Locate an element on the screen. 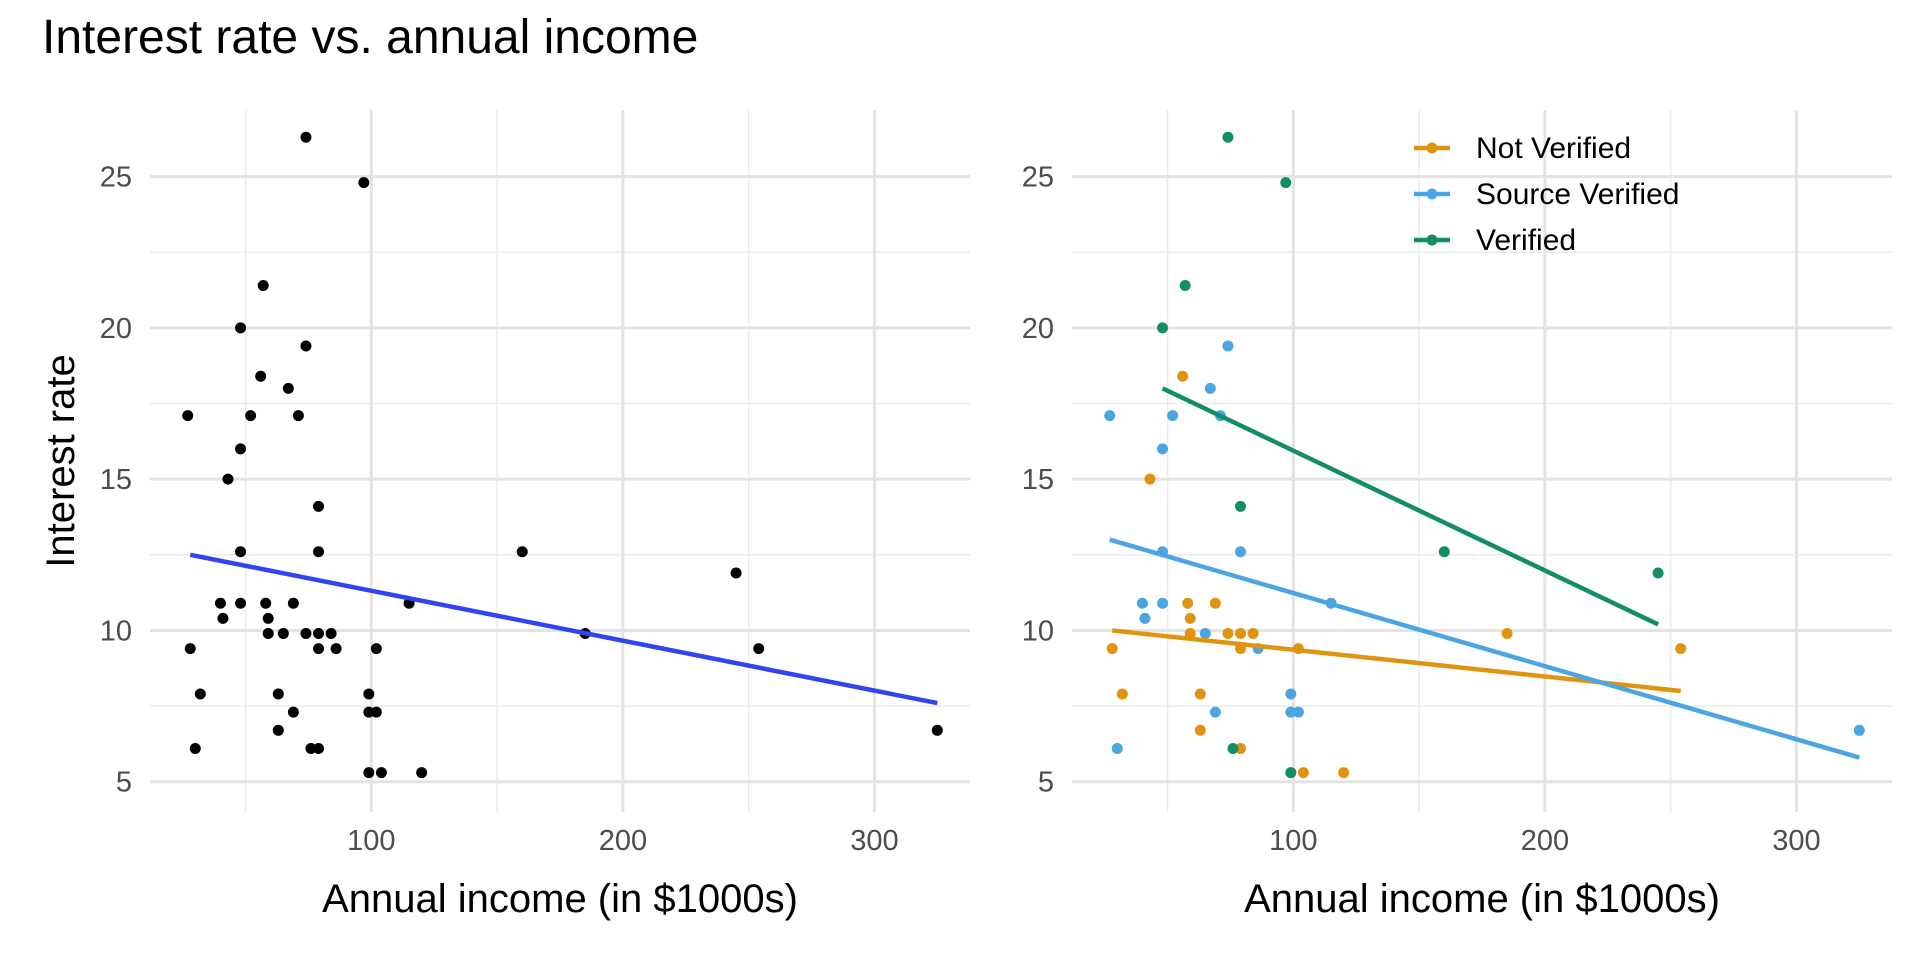 The image size is (1920, 960). trend-line-verified is located at coordinates (1410, 506).